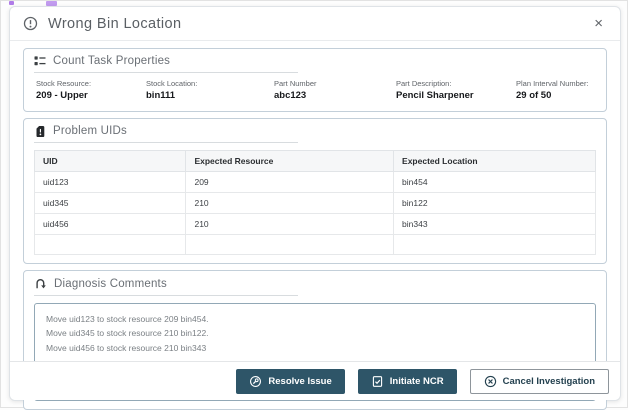 This screenshot has width=628, height=410. I want to click on field-stock-resource: Stock Resource: 209 - Upper, so click(91, 90).